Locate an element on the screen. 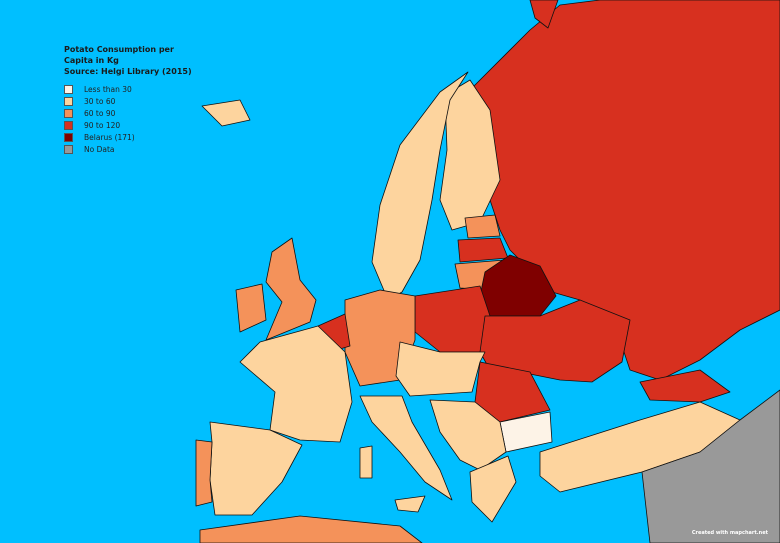 The width and height of the screenshot is (780, 543). region-caucasus is located at coordinates (685, 386).